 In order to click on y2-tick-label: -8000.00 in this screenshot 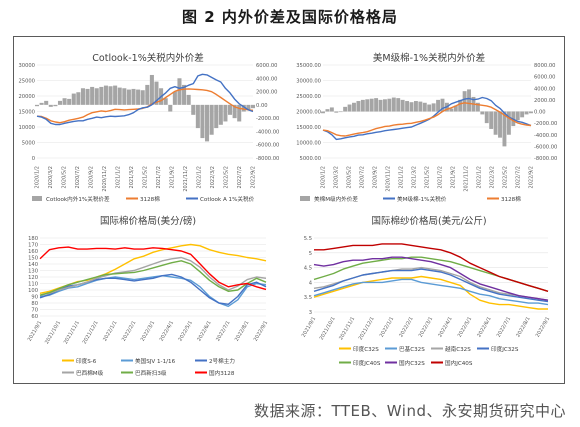, I will do `click(267, 159)`.